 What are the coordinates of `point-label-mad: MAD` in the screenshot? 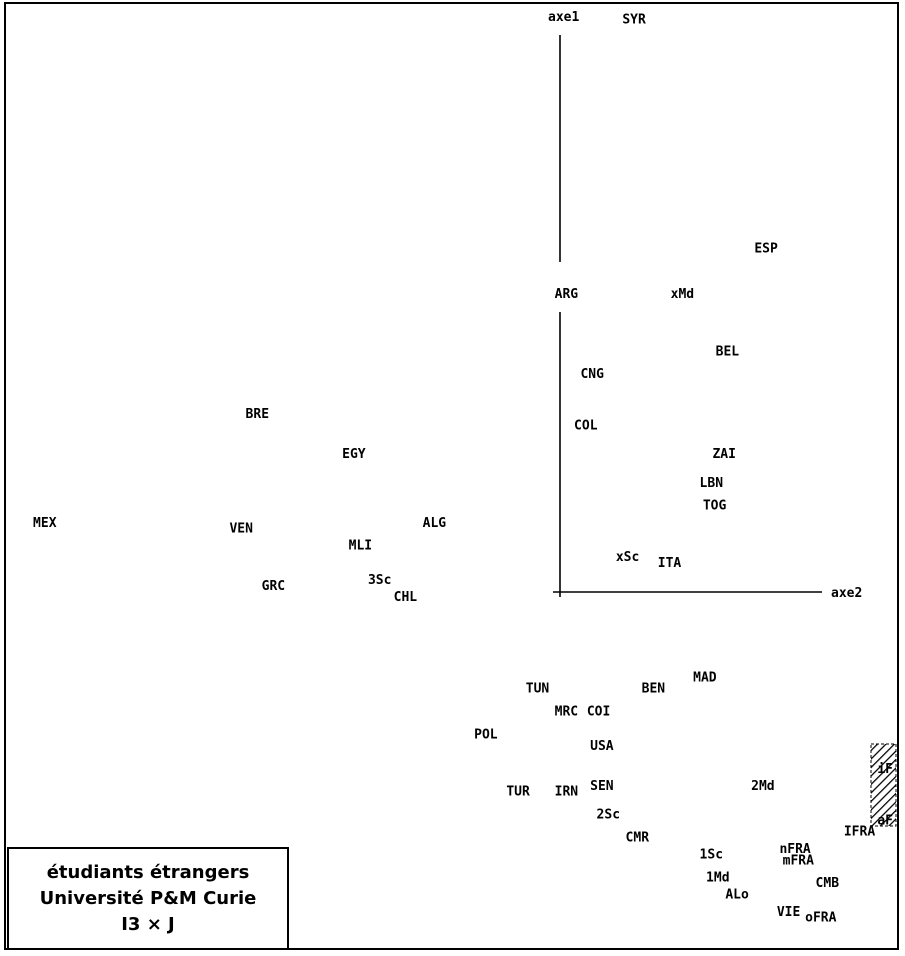 It's located at (705, 677).